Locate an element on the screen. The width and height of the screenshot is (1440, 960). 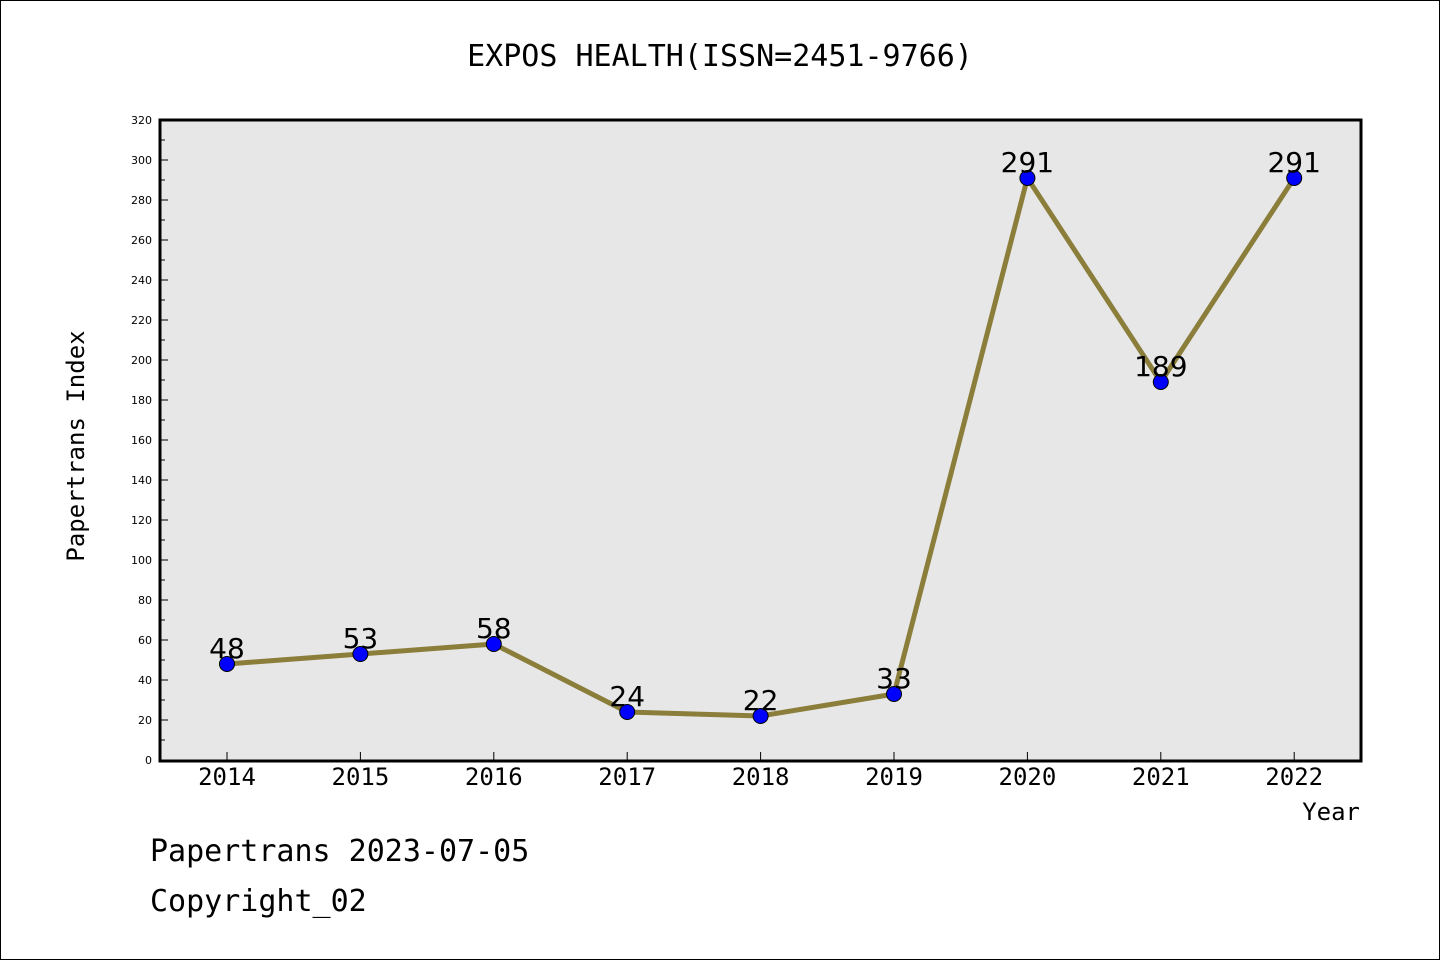
y-tick-label: 80 is located at coordinates (145, 600).